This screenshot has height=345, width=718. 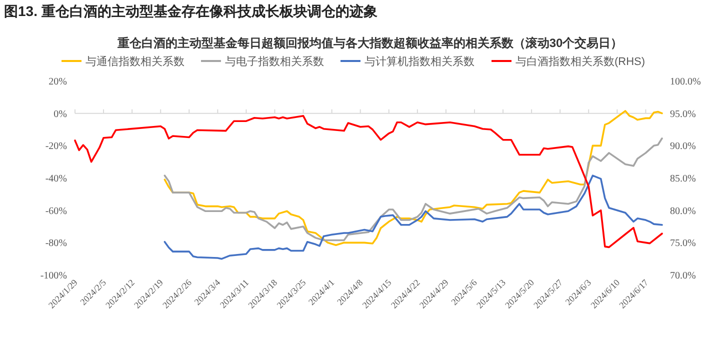 What do you see at coordinates (60, 114) in the screenshot?
I see `y-tick-label: 0%` at bounding box center [60, 114].